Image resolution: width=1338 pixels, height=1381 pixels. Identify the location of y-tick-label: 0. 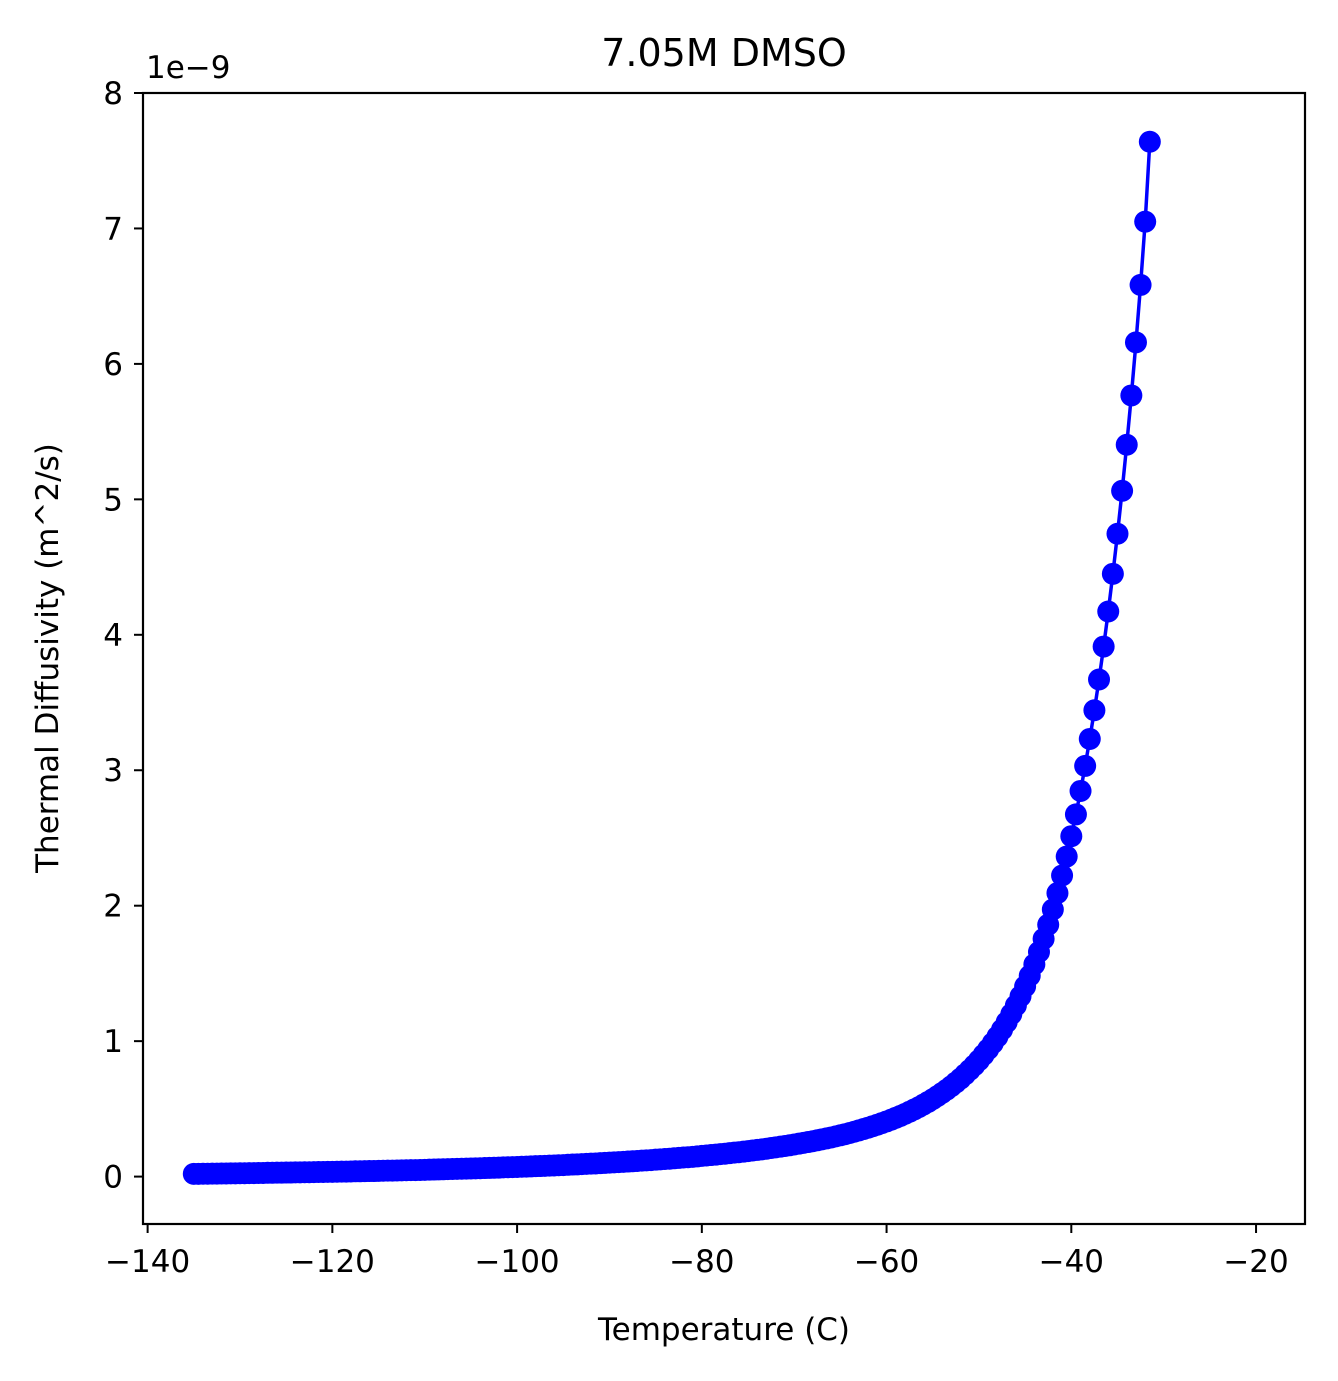
(113, 1178).